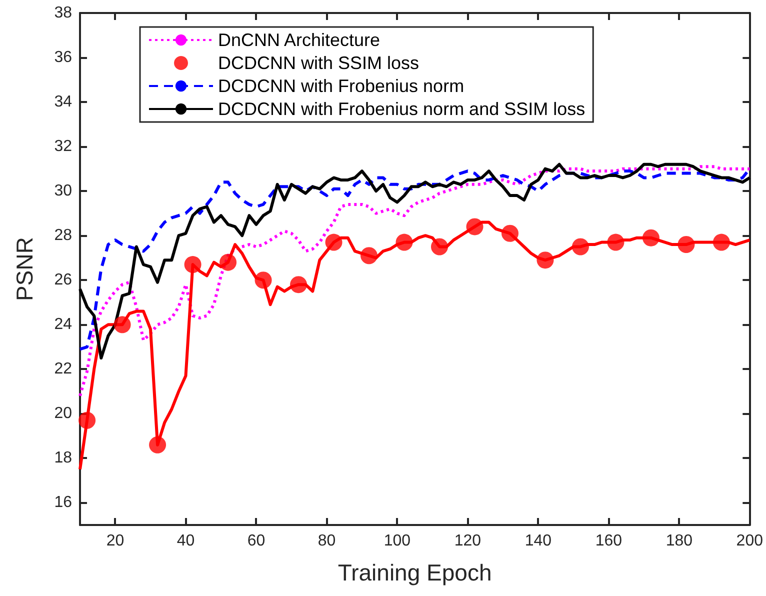 The height and width of the screenshot is (596, 766). I want to click on y-tick-label: 26, so click(63, 280).